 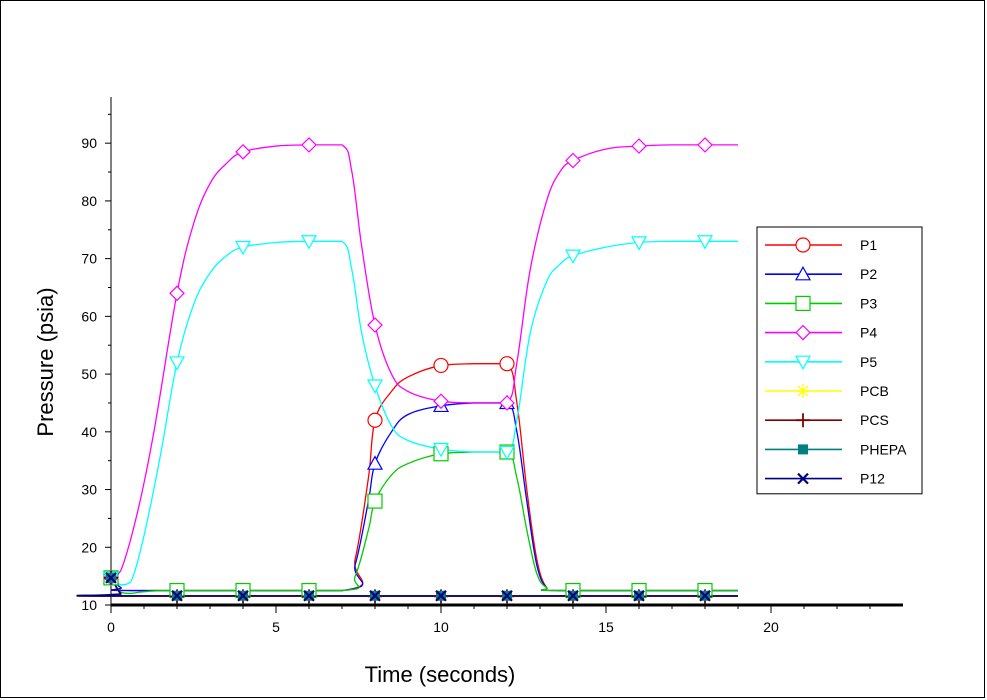 I want to click on legend-item-phepa: PHEPA, so click(x=836, y=449).